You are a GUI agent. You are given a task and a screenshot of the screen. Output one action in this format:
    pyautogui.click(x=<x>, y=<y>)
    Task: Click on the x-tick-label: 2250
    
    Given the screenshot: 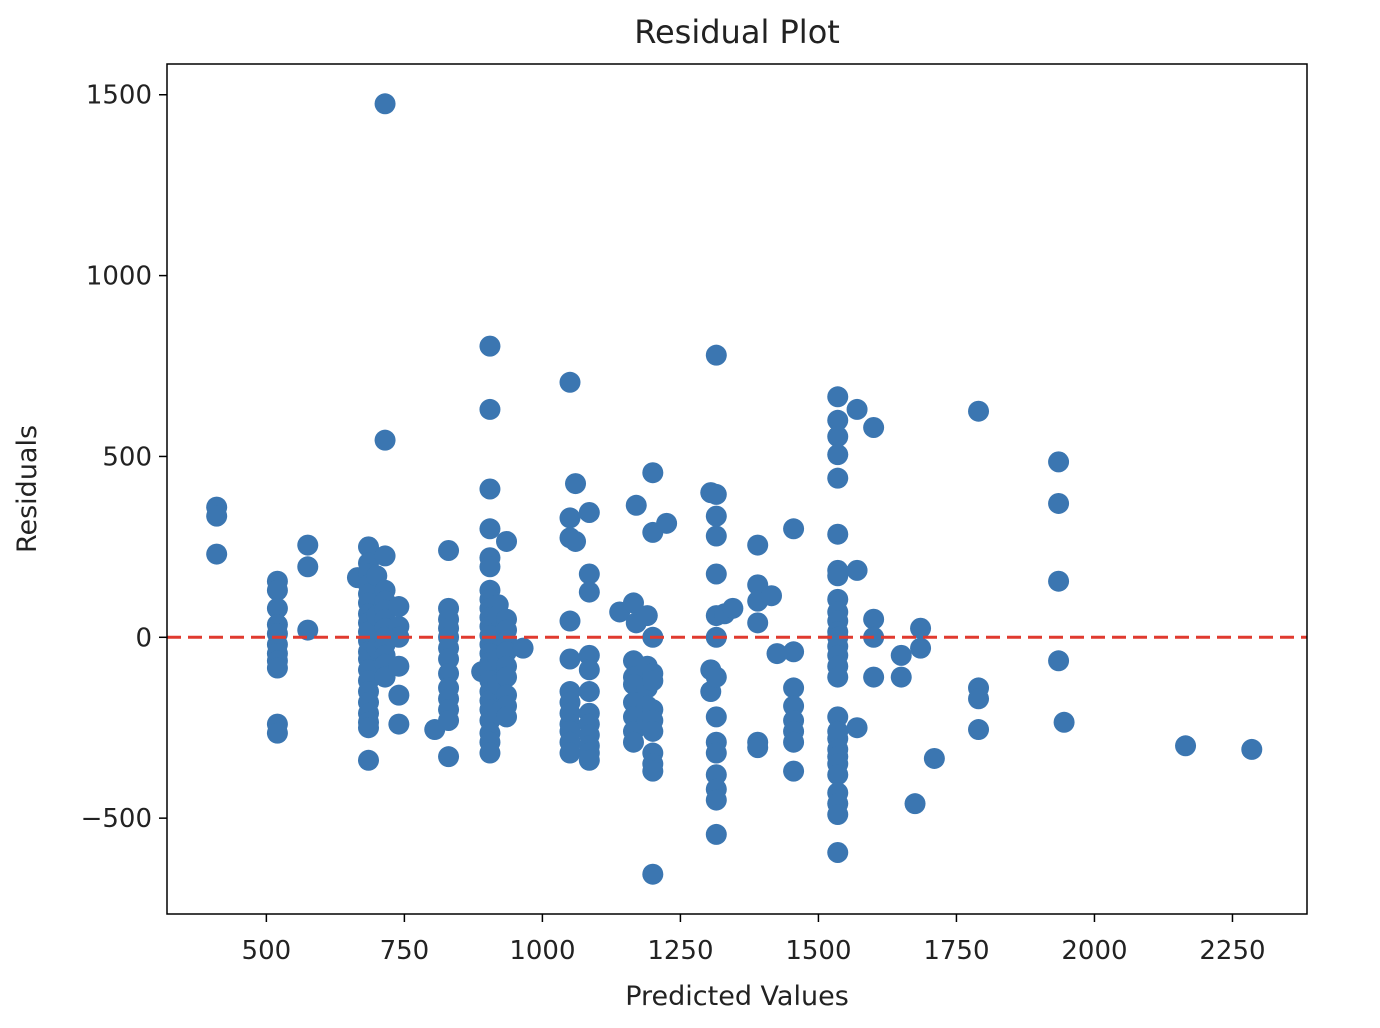 What is the action you would take?
    pyautogui.click(x=1232, y=951)
    